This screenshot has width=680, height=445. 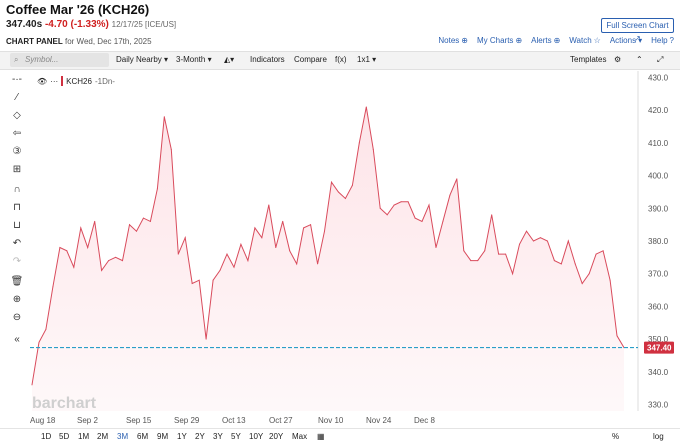 I want to click on number-tool-icon: ③, so click(x=17, y=151).